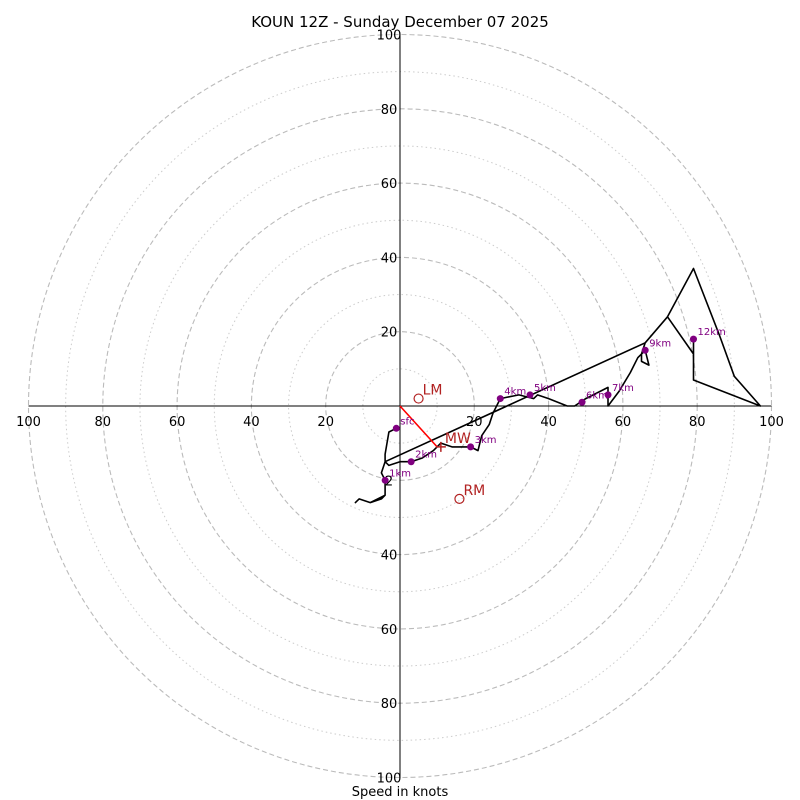  I want to click on tick-label-left: 20, so click(325, 422).